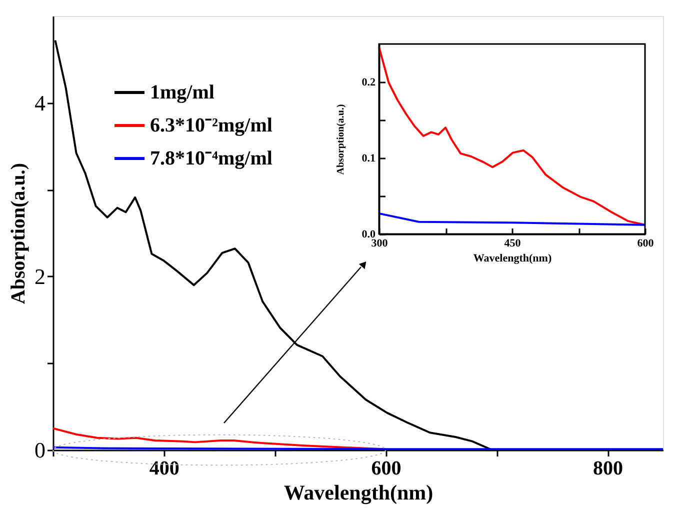 The width and height of the screenshot is (683, 512). I want to click on x-tick-label: 300, so click(379, 244).